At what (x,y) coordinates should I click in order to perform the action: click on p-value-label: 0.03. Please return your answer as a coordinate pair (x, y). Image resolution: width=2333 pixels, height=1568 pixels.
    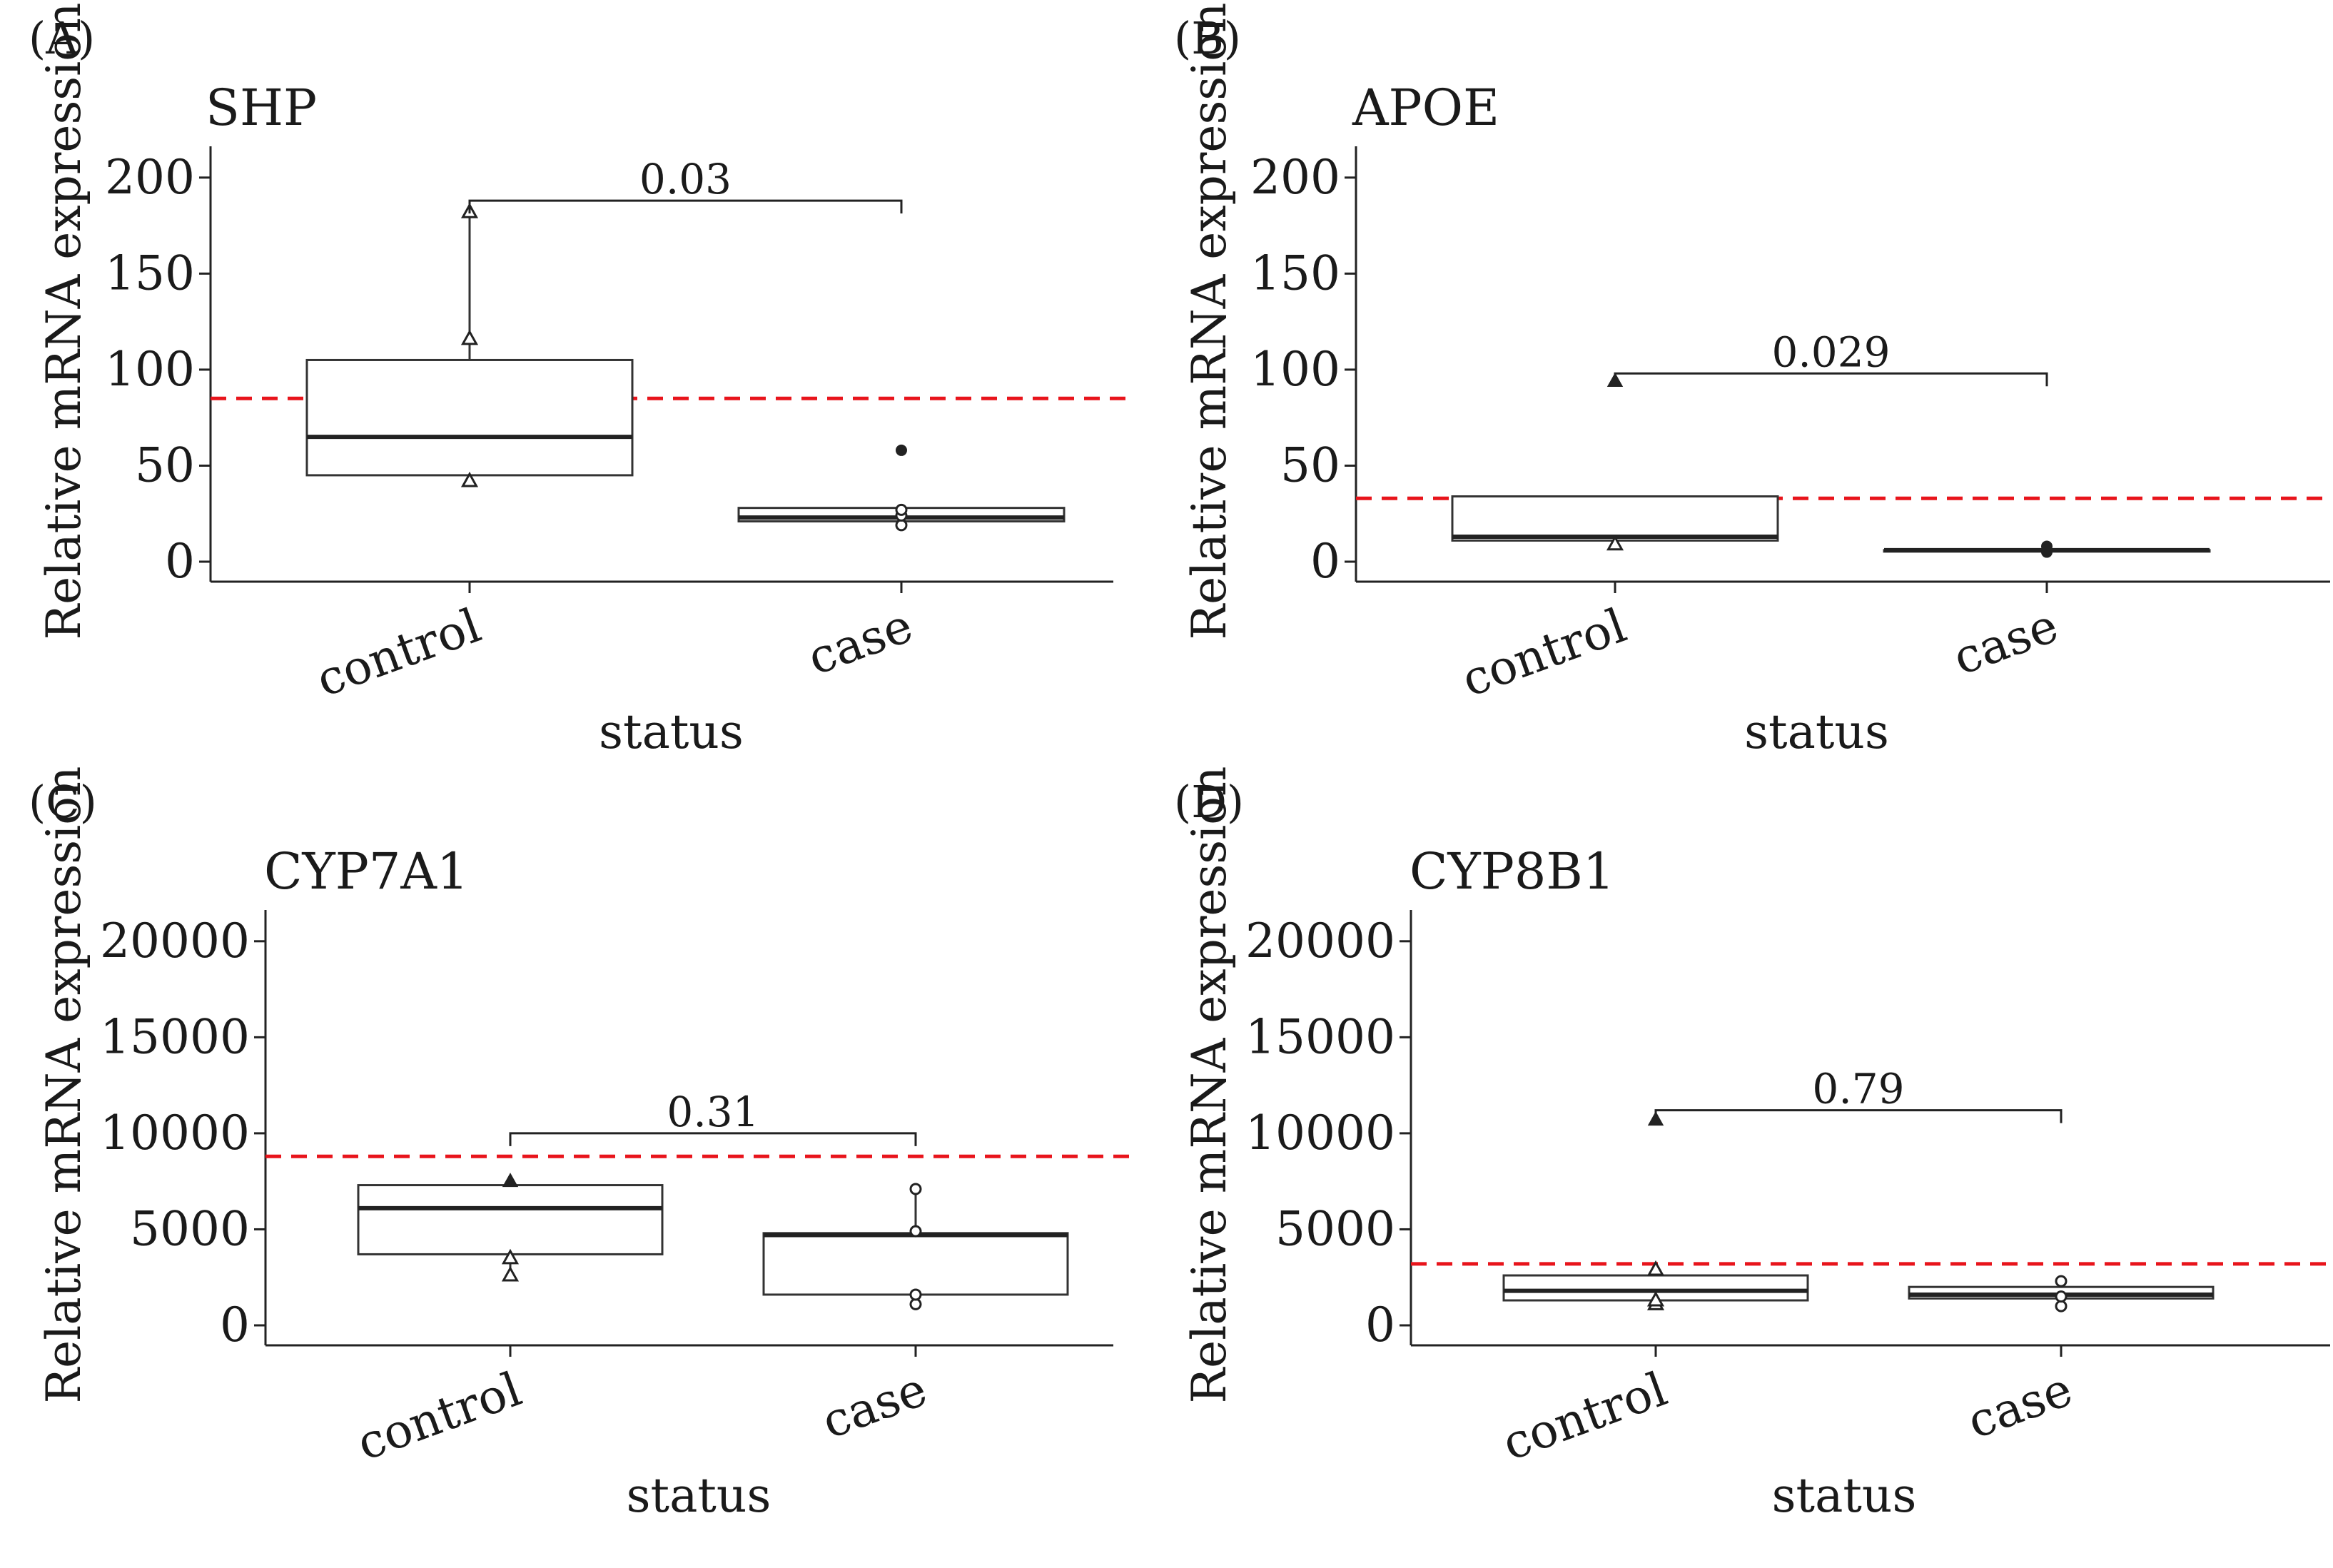
    Looking at the image, I should click on (685, 179).